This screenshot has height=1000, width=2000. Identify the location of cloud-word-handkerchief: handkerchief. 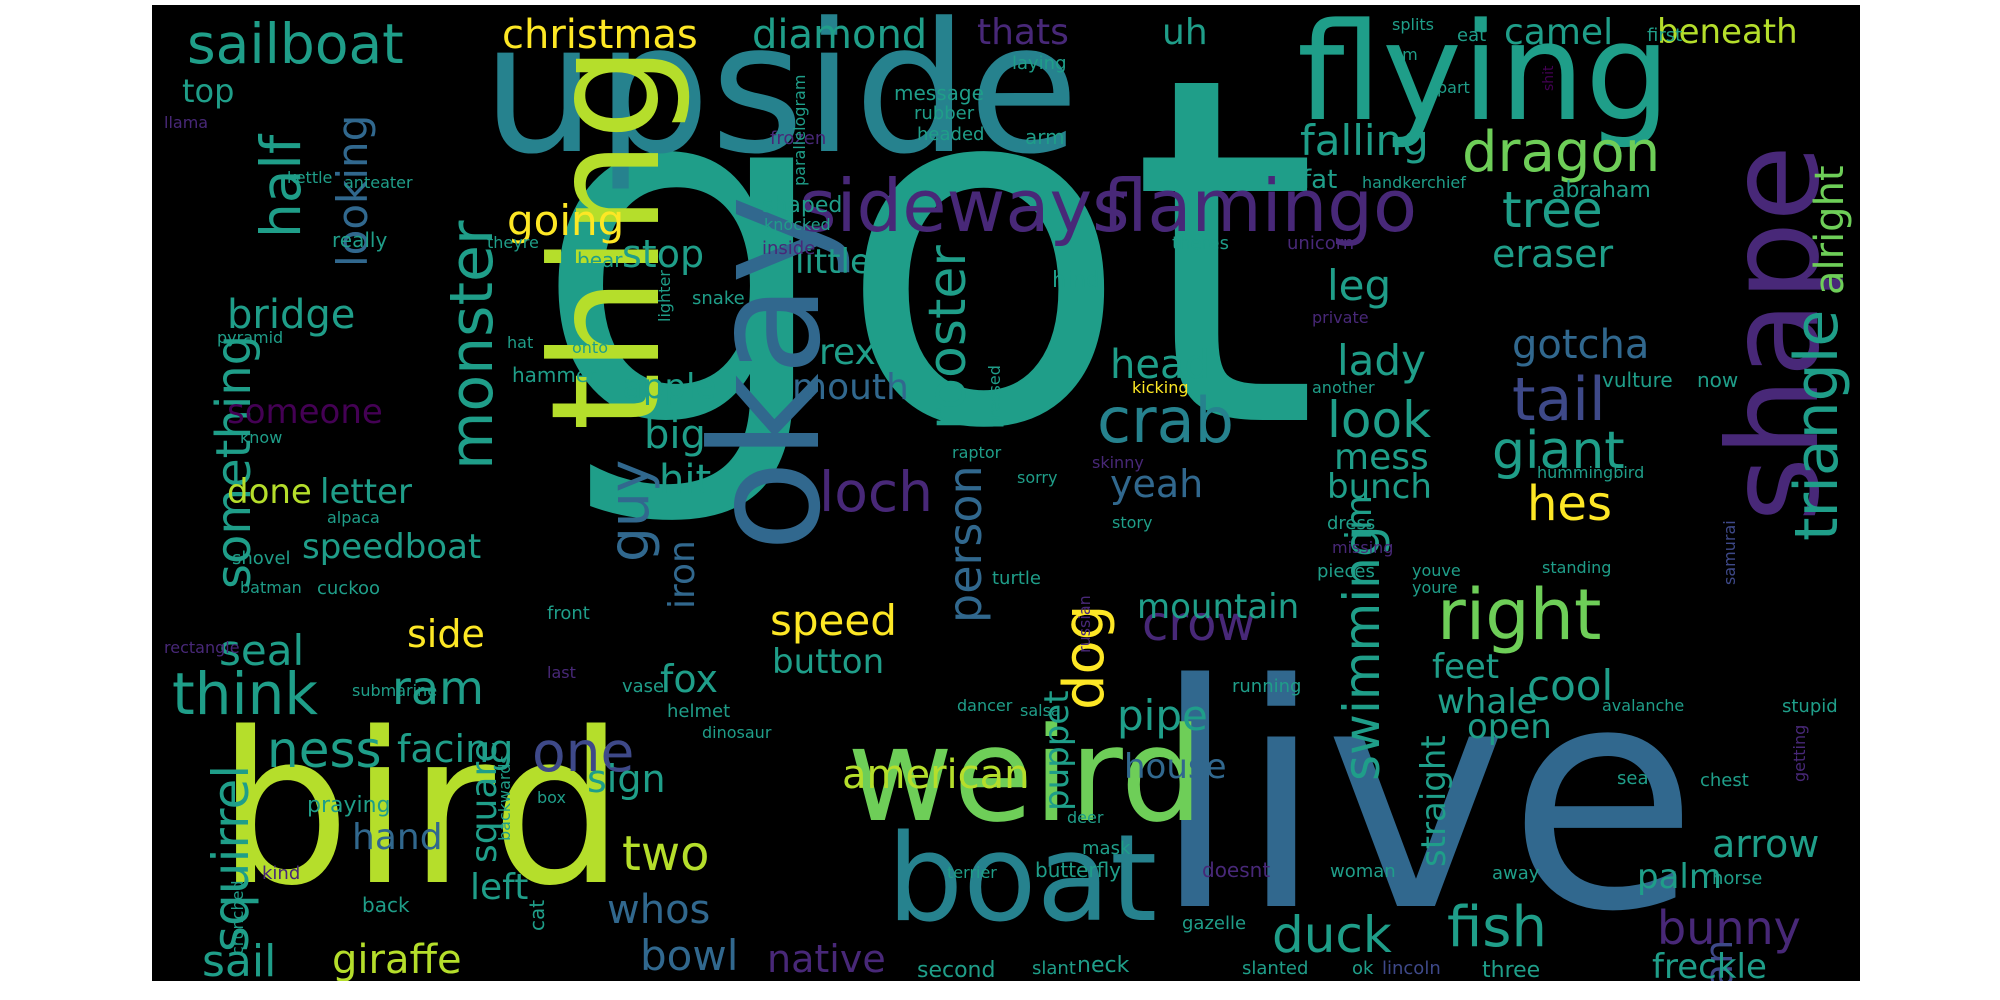
(1414, 182).